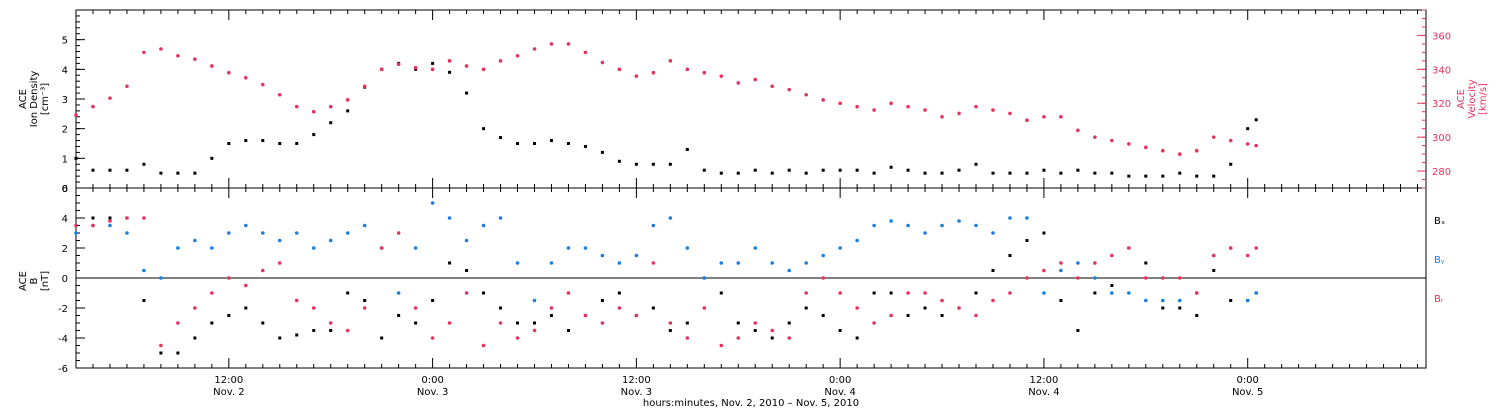 This screenshot has height=414, width=1500. I want to click on x-tick-day-label: Nov. 4, so click(839, 392).